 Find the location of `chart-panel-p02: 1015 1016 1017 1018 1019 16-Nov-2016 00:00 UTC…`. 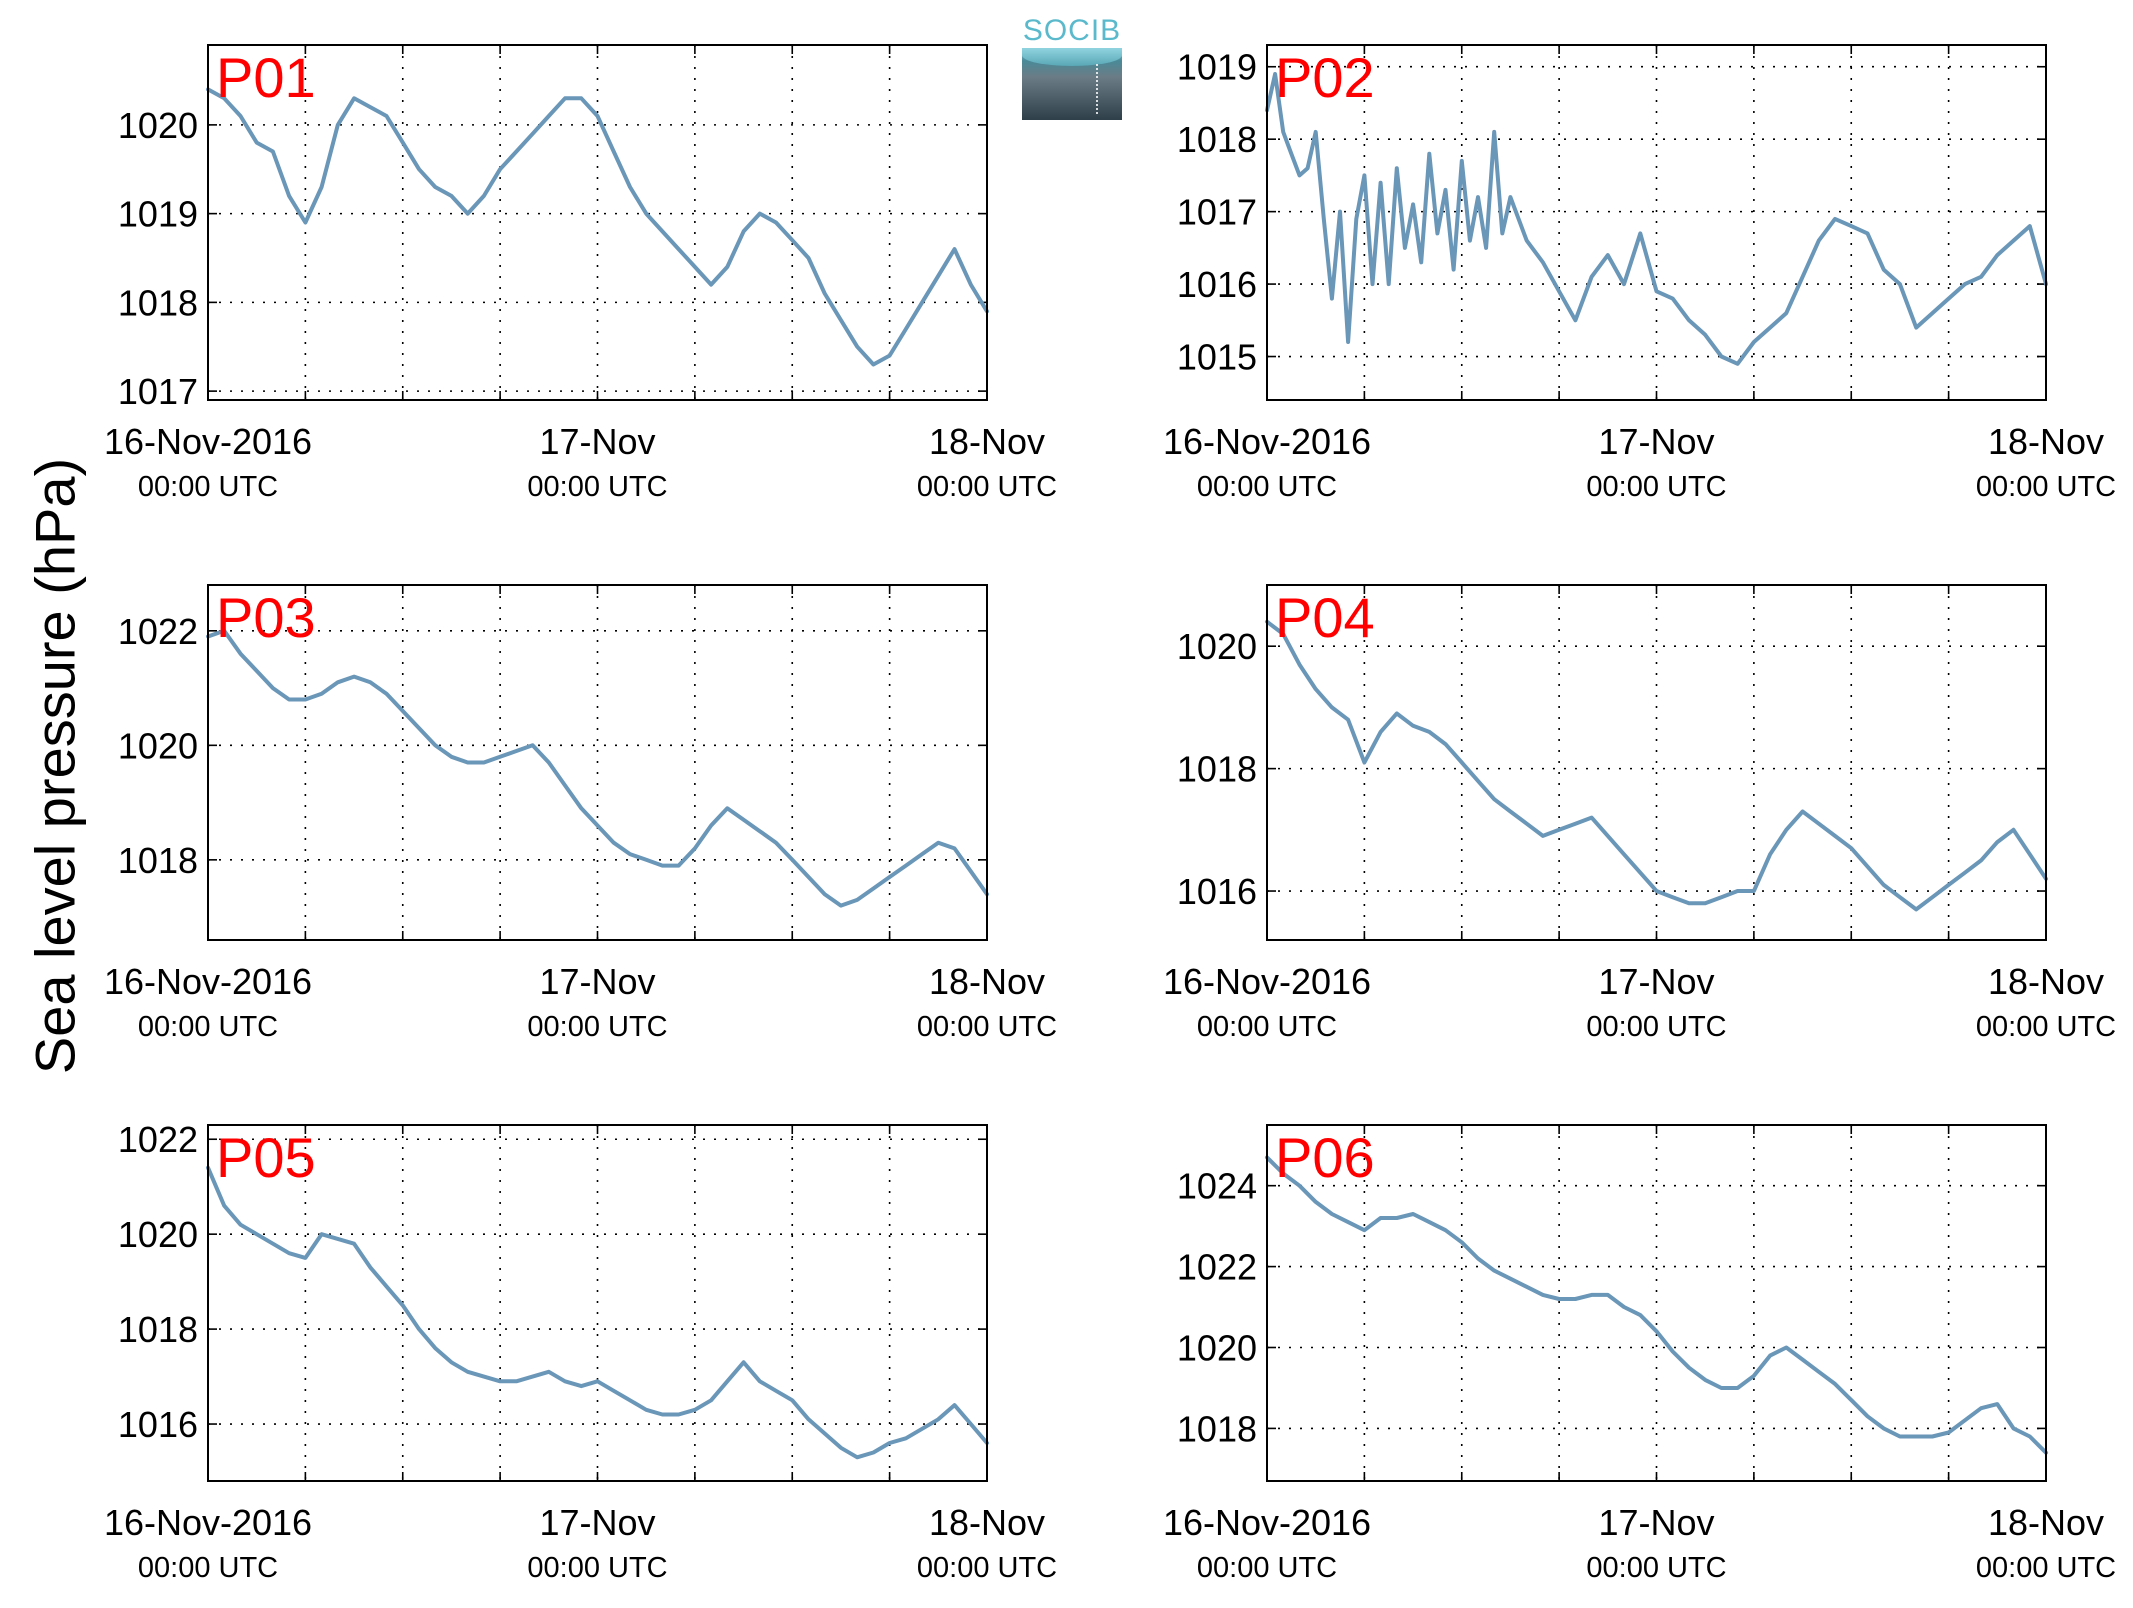

chart-panel-p02: 1015 1016 1017 1018 1019 16-Nov-2016 00:00 UTC… is located at coordinates (1639, 273).